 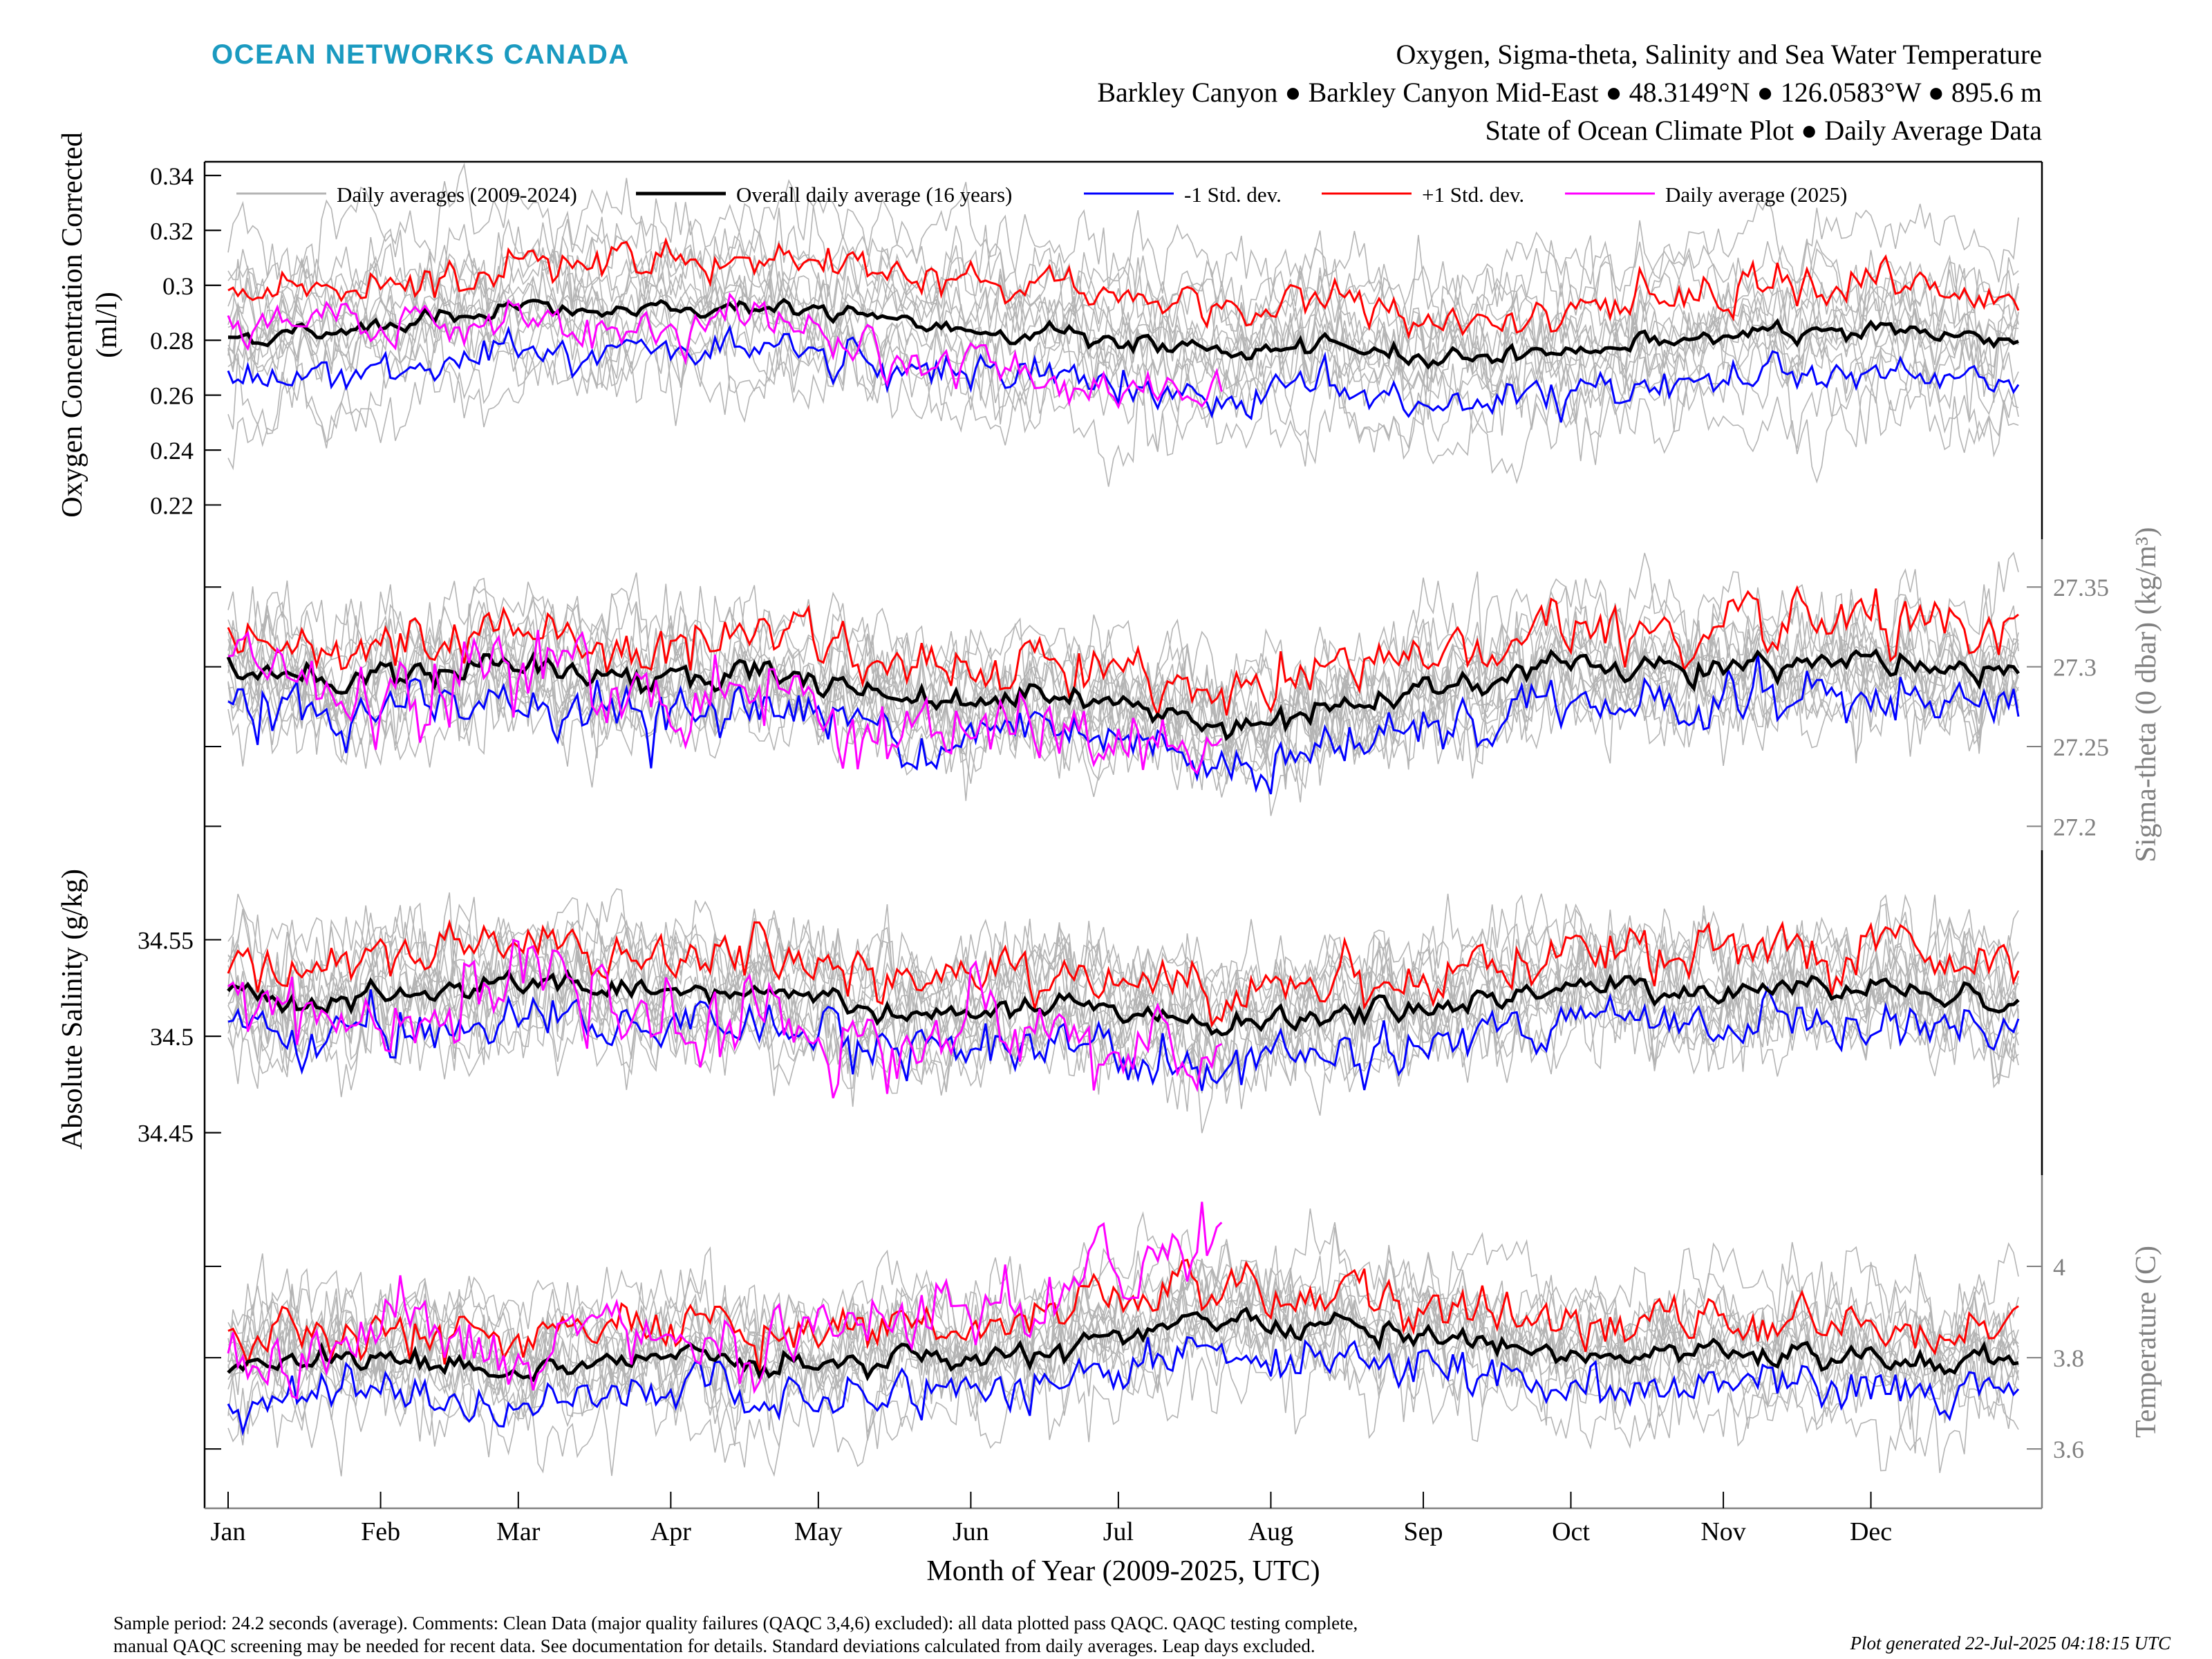 I want to click on y-tick-label-sigma_theta: 27.25, so click(x=2081, y=747).